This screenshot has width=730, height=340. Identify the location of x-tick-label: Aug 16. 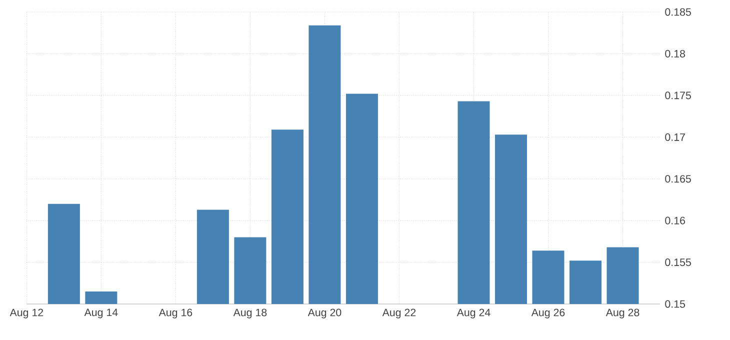
(175, 313).